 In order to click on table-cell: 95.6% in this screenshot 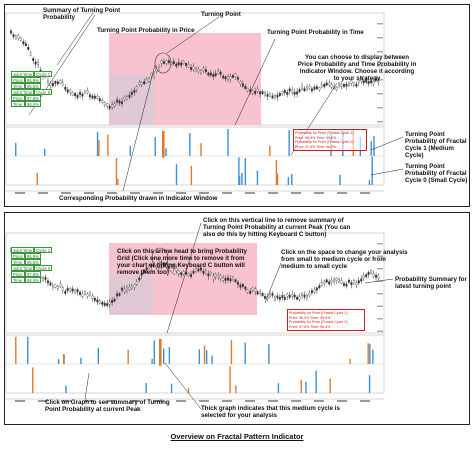, I will do `click(33, 86)`.